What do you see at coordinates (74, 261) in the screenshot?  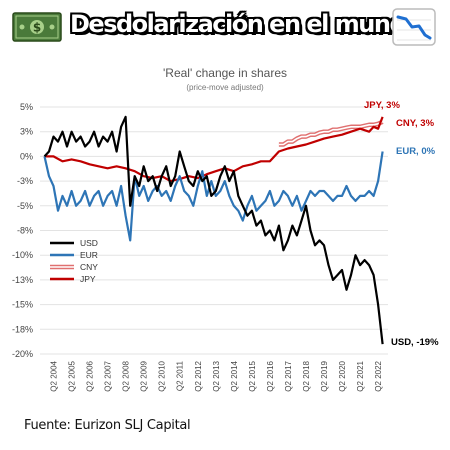 I see `legend: USD EUR CNY JPY` at bounding box center [74, 261].